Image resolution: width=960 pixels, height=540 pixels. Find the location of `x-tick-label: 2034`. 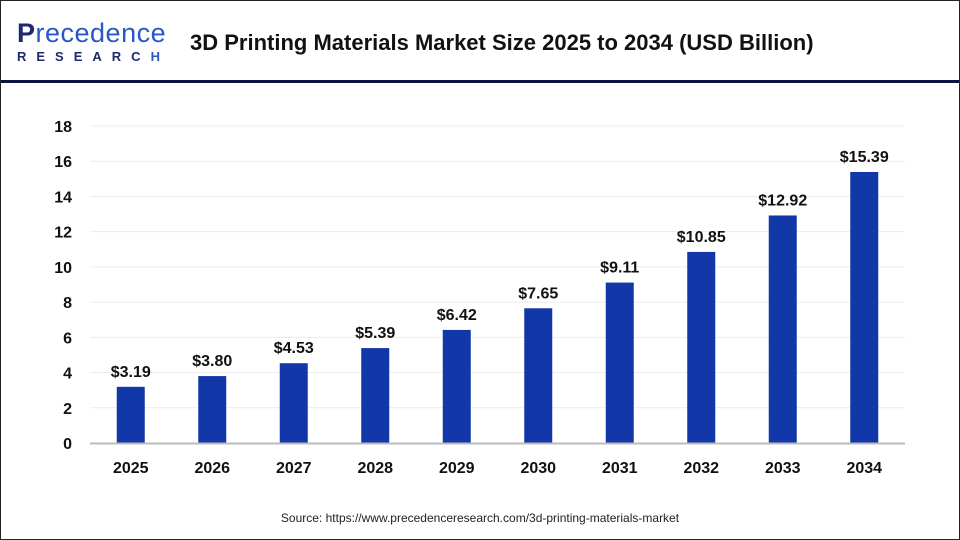

x-tick-label: 2034 is located at coordinates (864, 468).